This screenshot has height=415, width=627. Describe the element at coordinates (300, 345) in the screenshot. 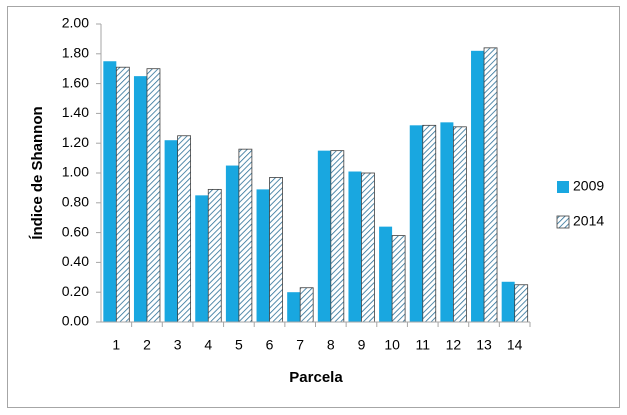

I see `x-tick-label: 7` at that location.